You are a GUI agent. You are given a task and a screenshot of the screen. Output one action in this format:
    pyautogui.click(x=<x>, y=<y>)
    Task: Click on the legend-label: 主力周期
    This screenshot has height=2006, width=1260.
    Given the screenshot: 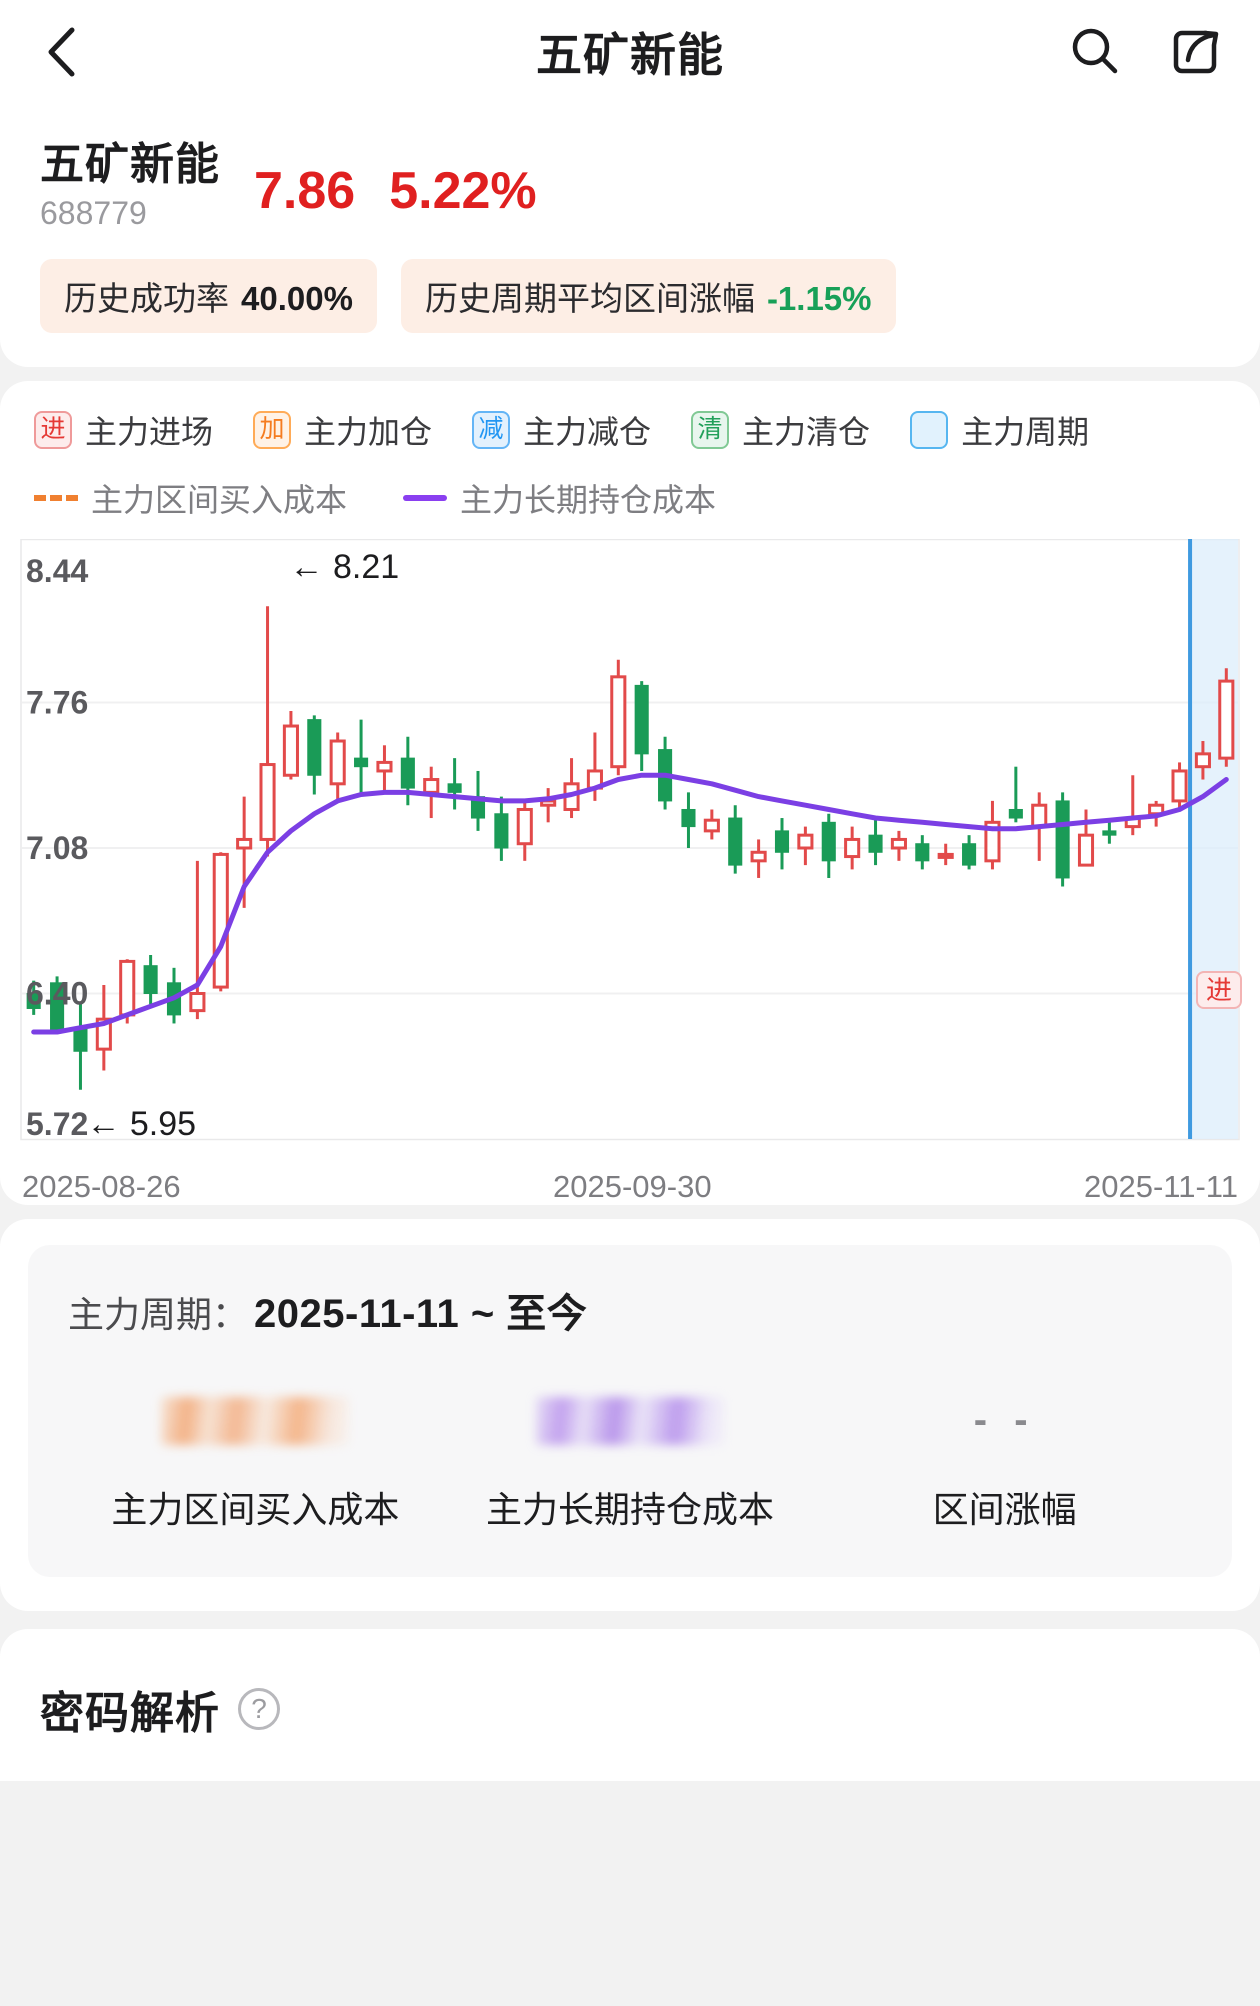 What is the action you would take?
    pyautogui.click(x=1025, y=431)
    